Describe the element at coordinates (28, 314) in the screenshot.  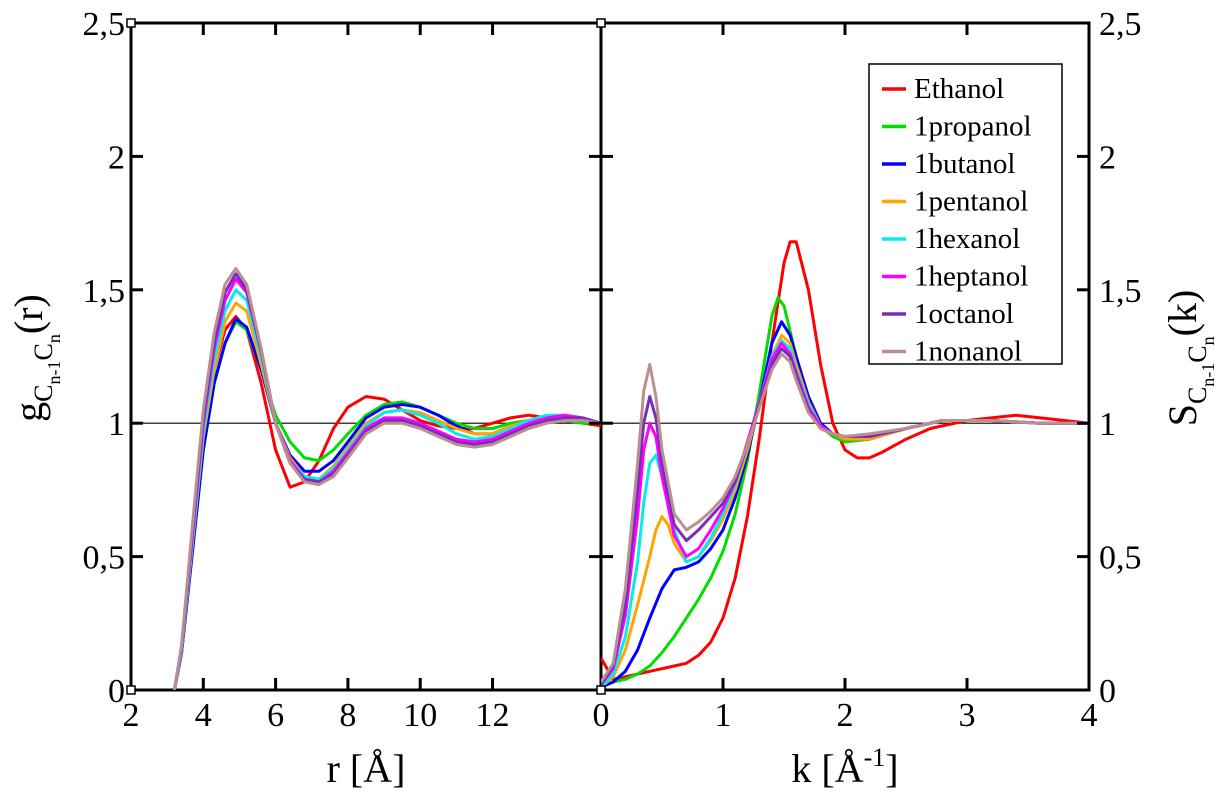
I see `left-y-label-suffix: (r)` at that location.